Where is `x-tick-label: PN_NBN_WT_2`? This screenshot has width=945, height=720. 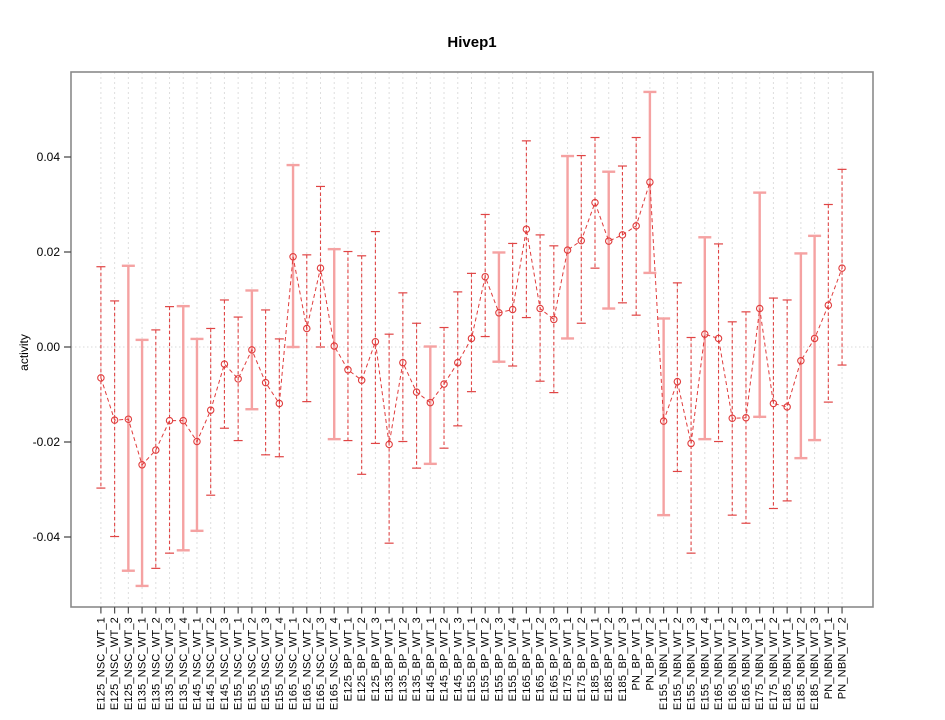 x-tick-label: PN_NBN_WT_2 is located at coordinates (843, 658).